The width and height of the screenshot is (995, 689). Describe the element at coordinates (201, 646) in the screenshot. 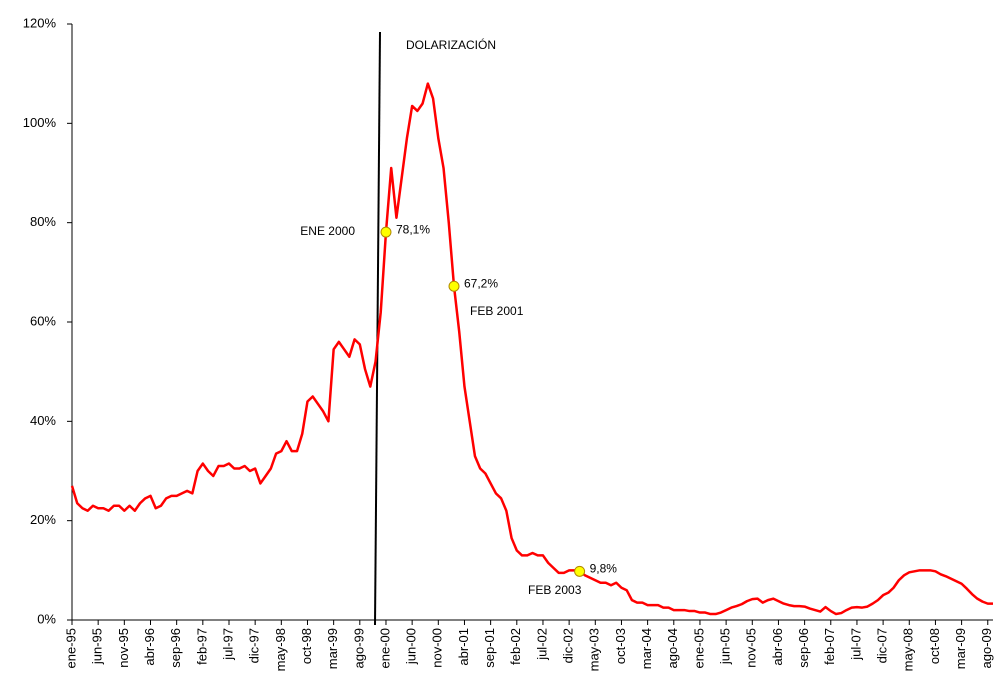

I see `x-tick-label: feb-97` at that location.